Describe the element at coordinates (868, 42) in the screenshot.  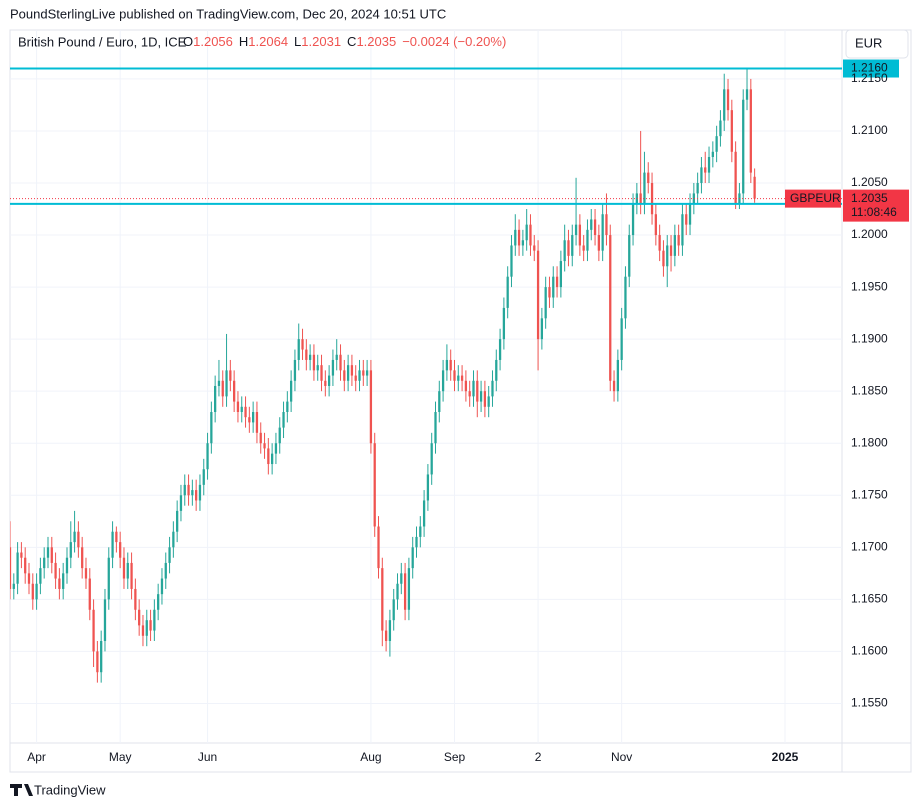
I see `currency-label: EUR` at that location.